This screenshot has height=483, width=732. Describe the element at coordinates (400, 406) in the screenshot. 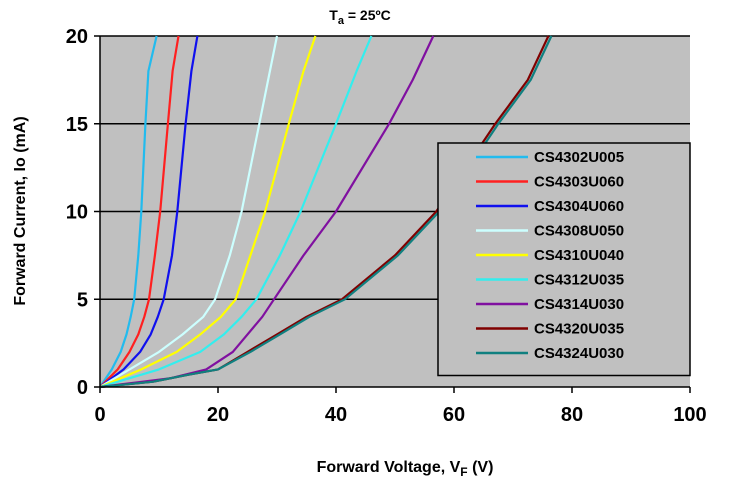

I see `x-tick-labels: 0 20 40 60 80 100` at that location.